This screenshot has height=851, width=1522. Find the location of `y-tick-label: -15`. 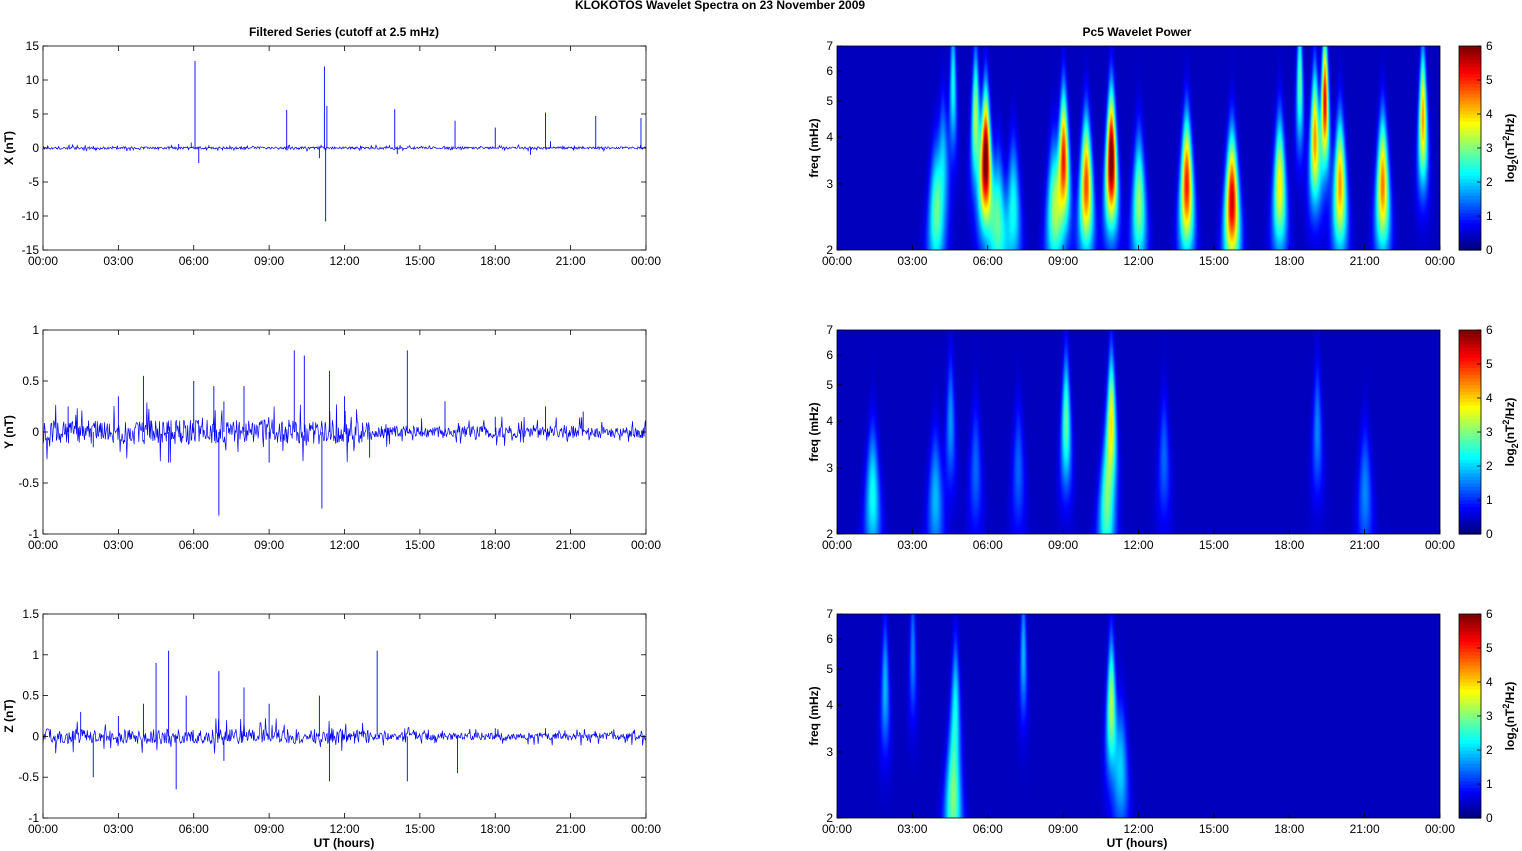

y-tick-label: -15 is located at coordinates (31, 250).